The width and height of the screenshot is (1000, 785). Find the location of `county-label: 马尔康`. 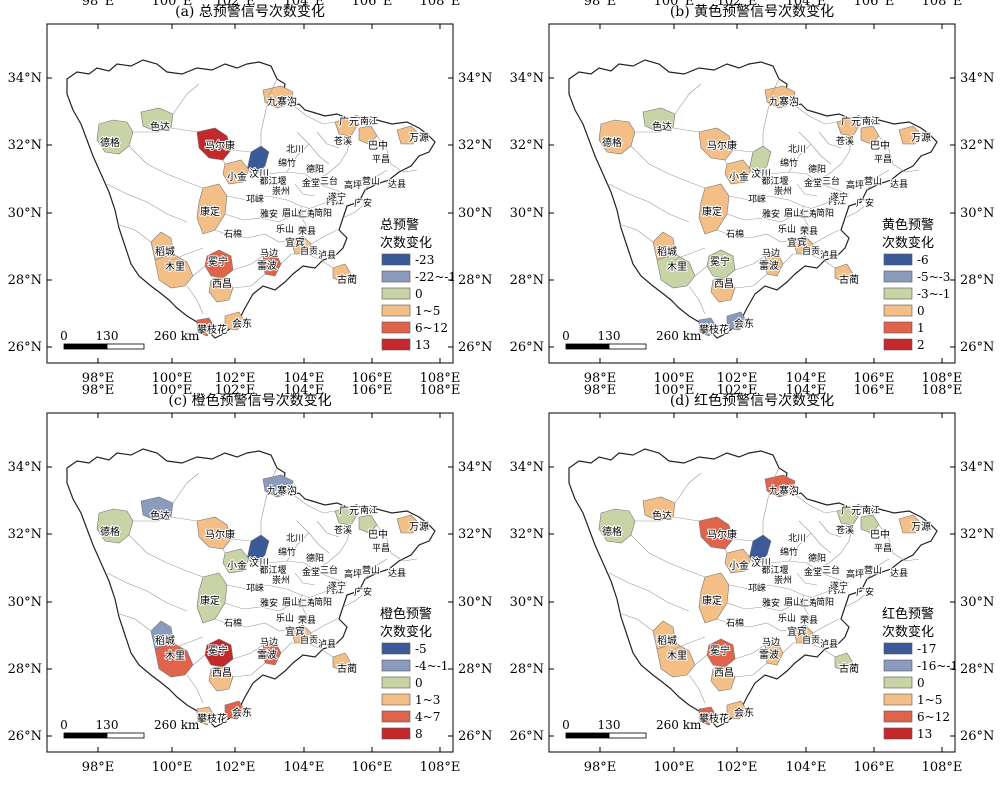

county-label: 马尔康 is located at coordinates (722, 534).